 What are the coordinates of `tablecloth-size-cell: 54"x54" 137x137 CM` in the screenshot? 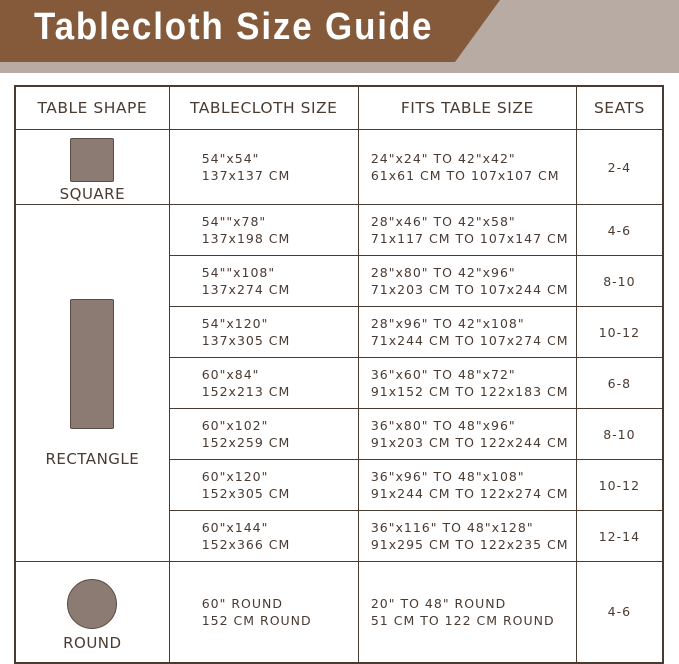 It's located at (263, 167).